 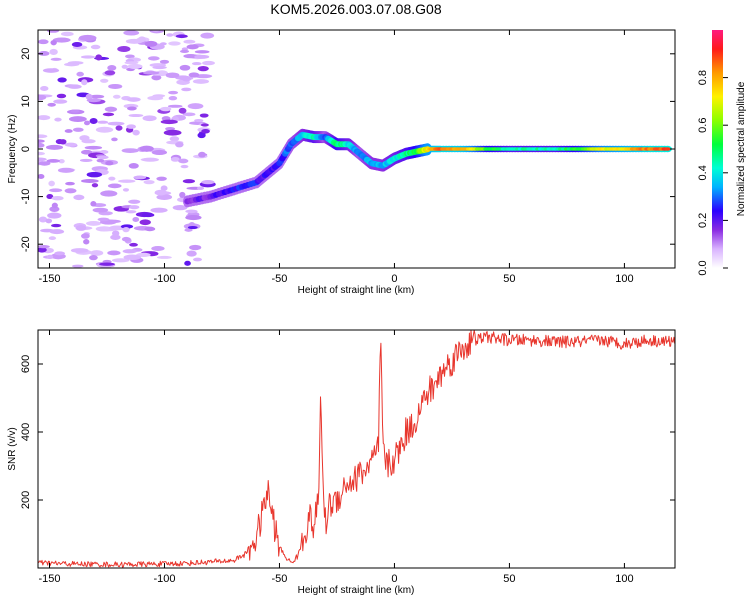 What do you see at coordinates (26, 500) in the screenshot?
I see `y-tick-label: 200` at bounding box center [26, 500].